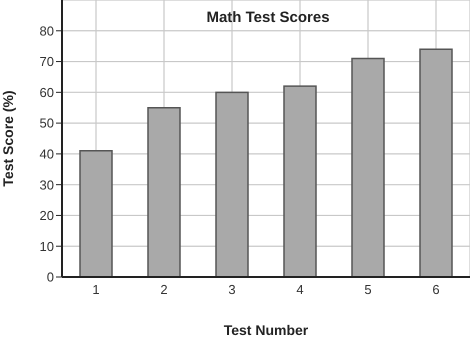 The image size is (470, 345). Describe the element at coordinates (436, 290) in the screenshot. I see `x-tick-label: 6` at that location.